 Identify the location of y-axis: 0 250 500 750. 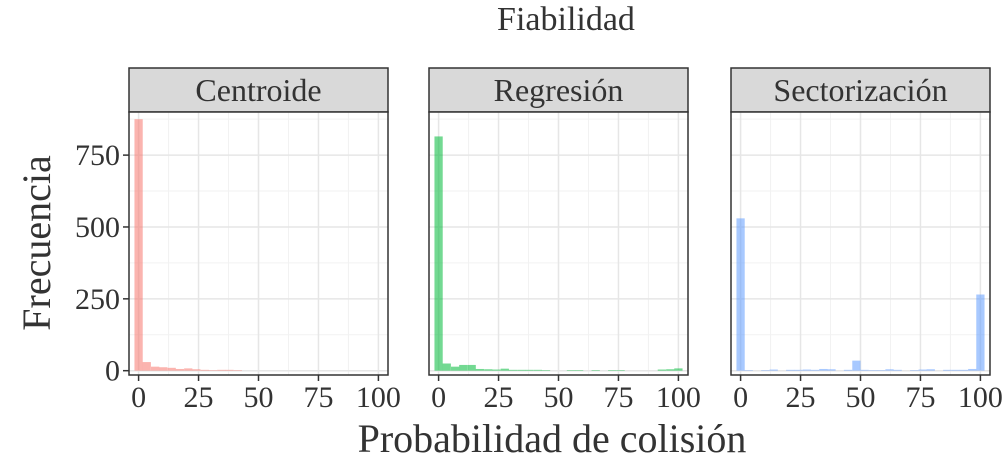
(102, 263).